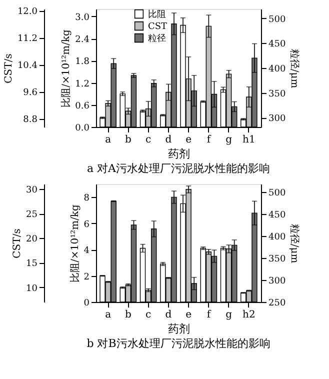 The width and height of the screenshot is (329, 379). Describe the element at coordinates (82, 106) in the screenshot. I see `y-tick-label: 0.6` at that location.